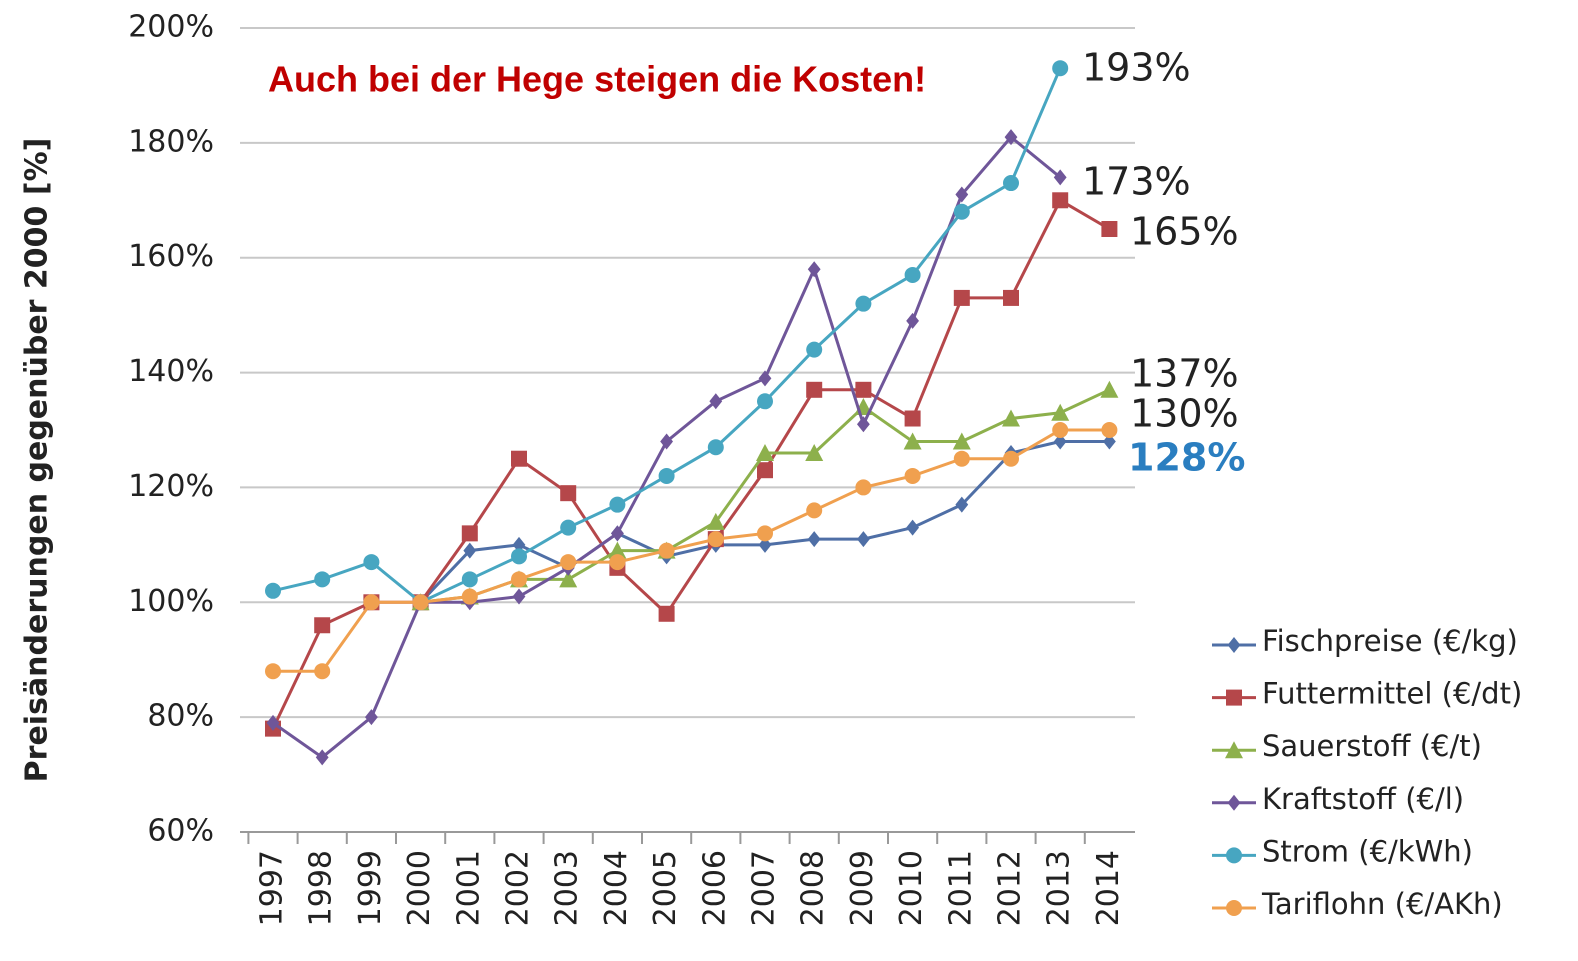  I want to click on x-tick-label: 2010, so click(911, 888).